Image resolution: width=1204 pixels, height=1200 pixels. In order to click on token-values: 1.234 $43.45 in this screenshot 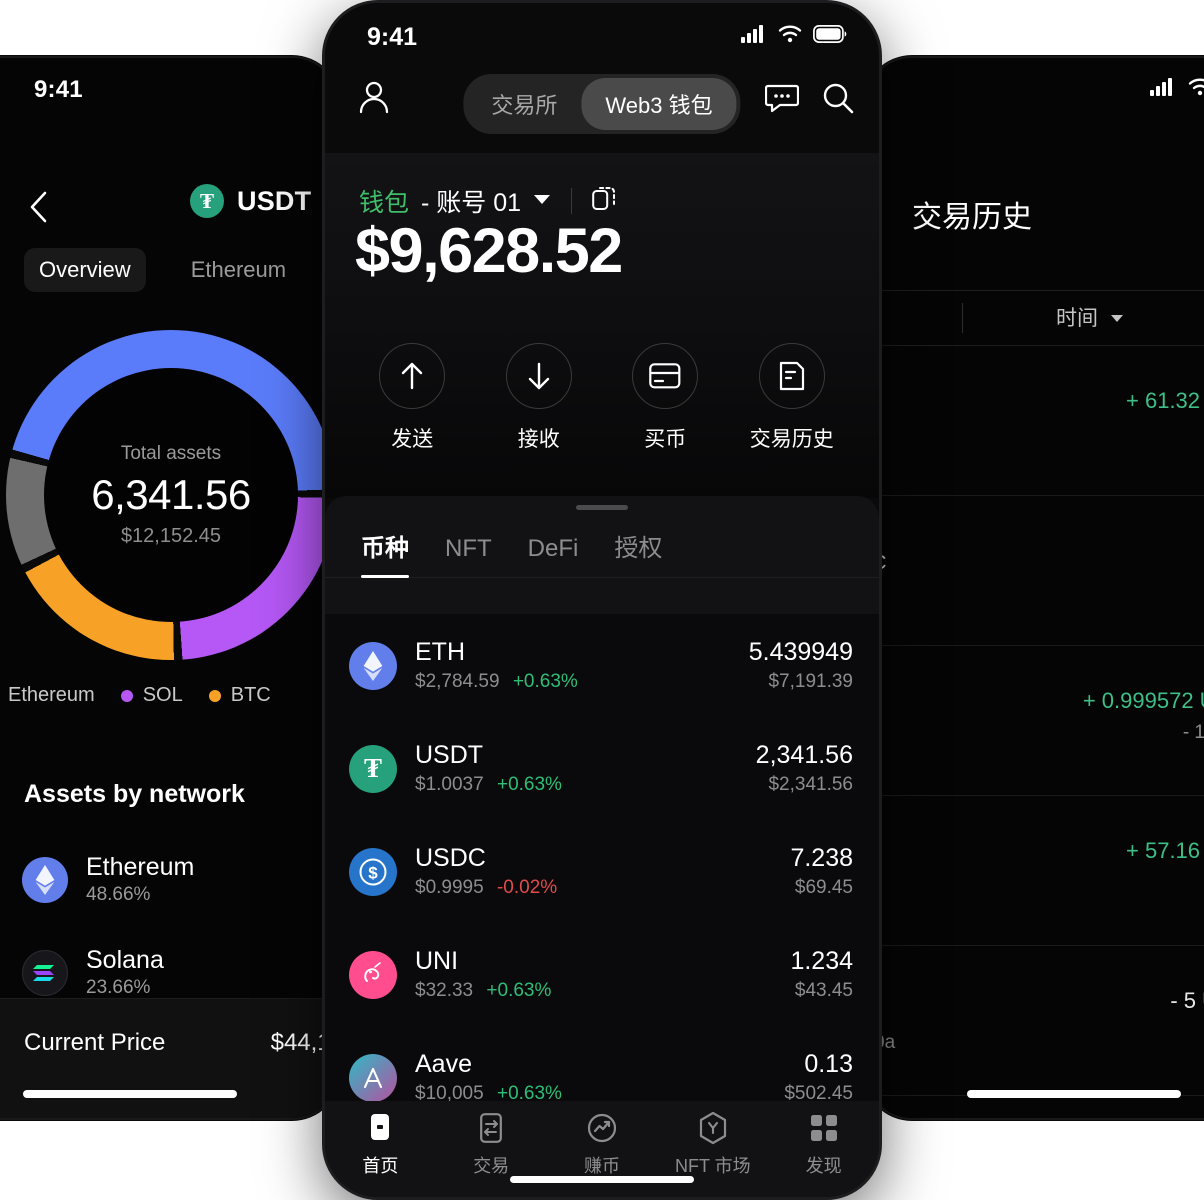, I will do `click(821, 975)`.